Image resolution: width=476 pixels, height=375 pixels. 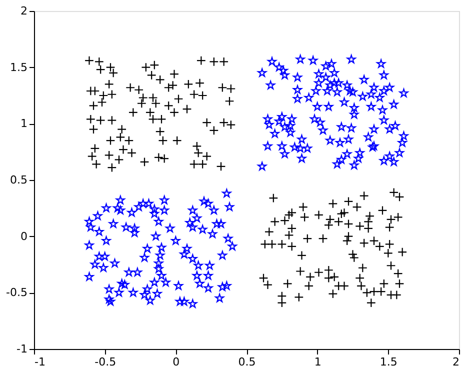 I want to click on y-tick-label: 1, so click(x=24, y=123).